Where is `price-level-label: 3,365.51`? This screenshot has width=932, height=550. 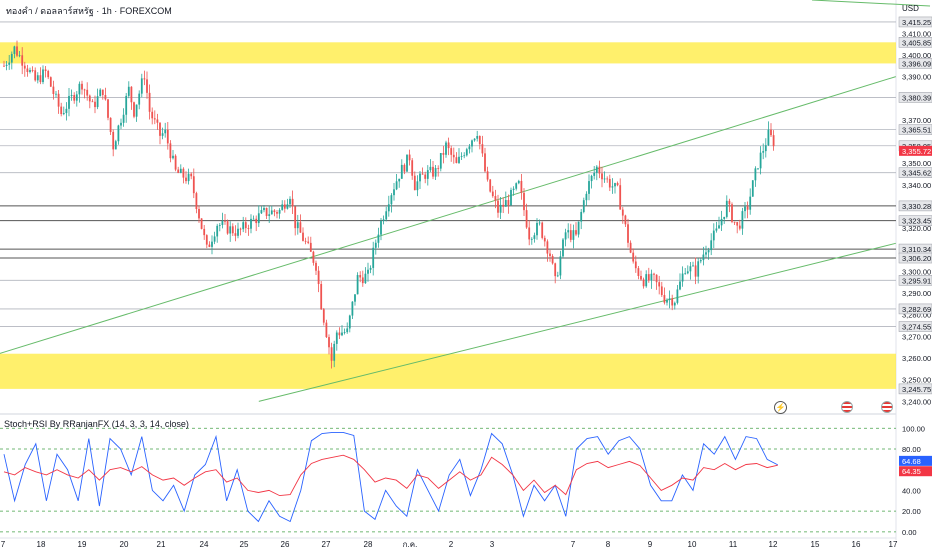 price-level-label: 3,365.51 is located at coordinates (916, 130).